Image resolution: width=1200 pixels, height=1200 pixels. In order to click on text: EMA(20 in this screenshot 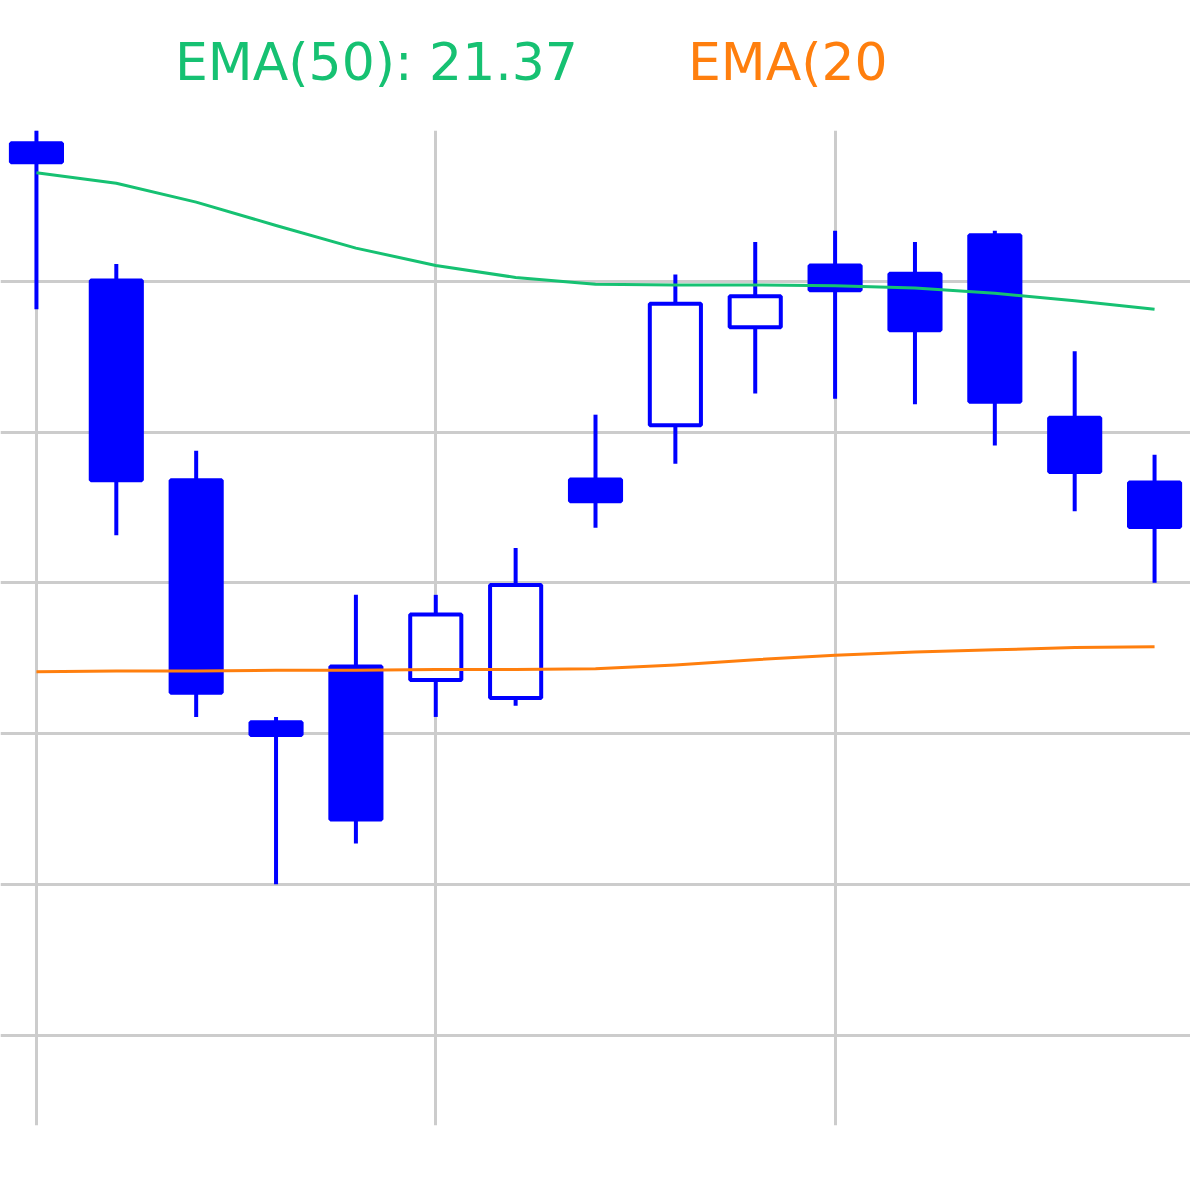, I will do `click(787, 62)`.